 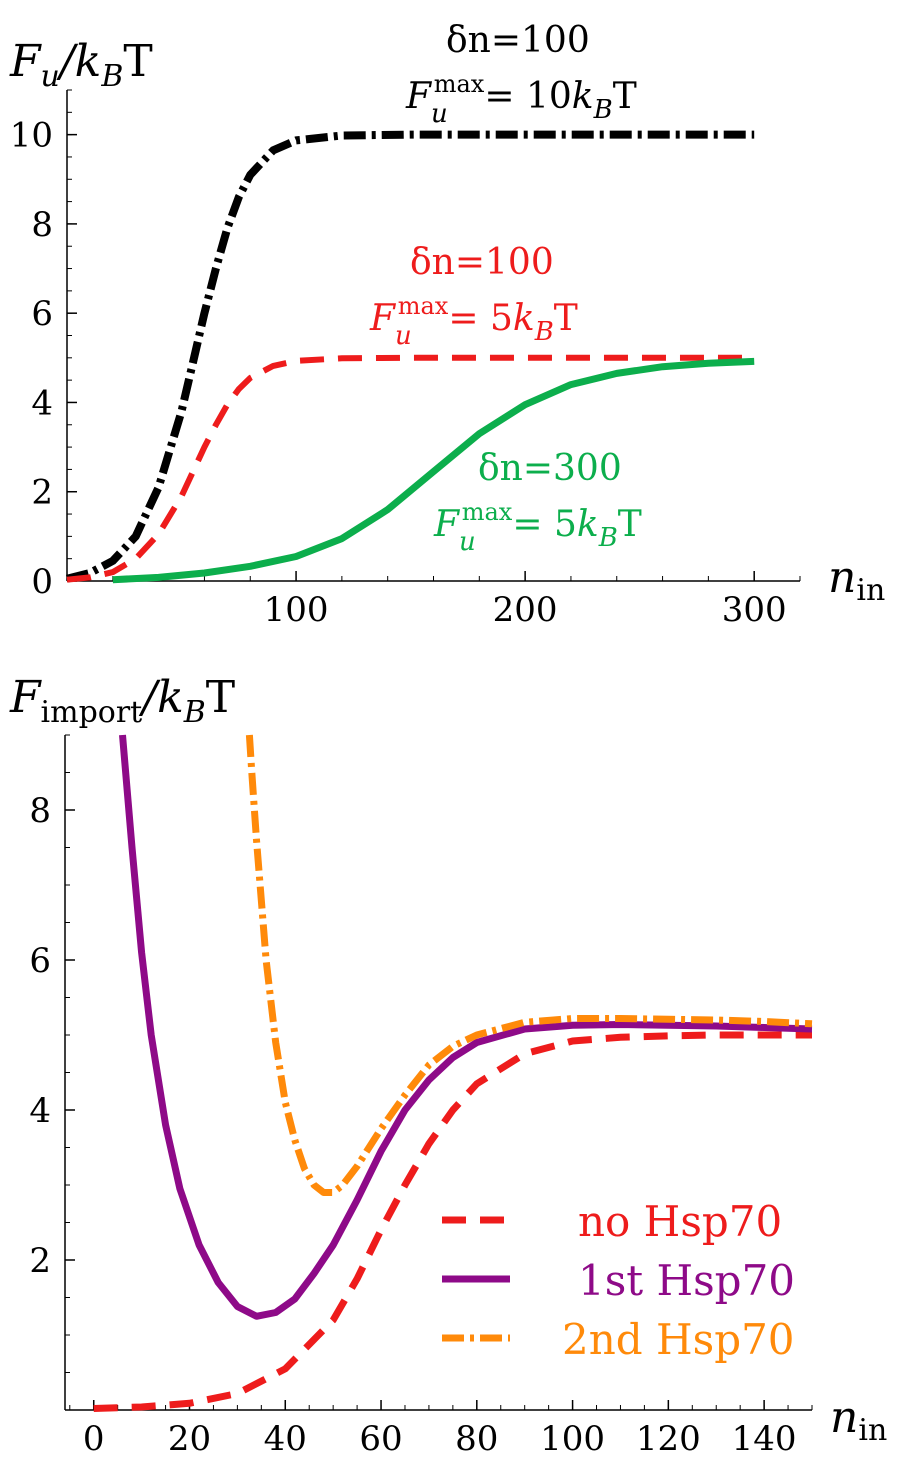 What do you see at coordinates (518, 40) in the screenshot?
I see `annotation-black-line1: δn=100` at bounding box center [518, 40].